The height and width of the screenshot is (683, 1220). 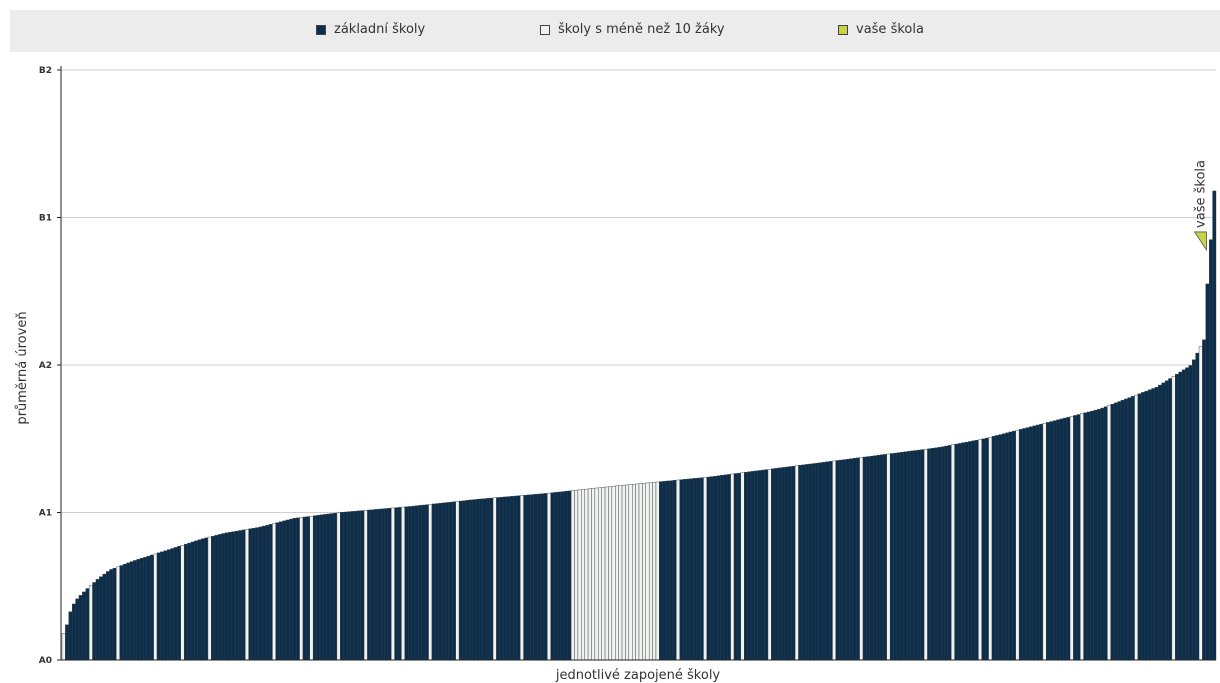 I want to click on legend-label-school: základní školy, so click(x=380, y=29).